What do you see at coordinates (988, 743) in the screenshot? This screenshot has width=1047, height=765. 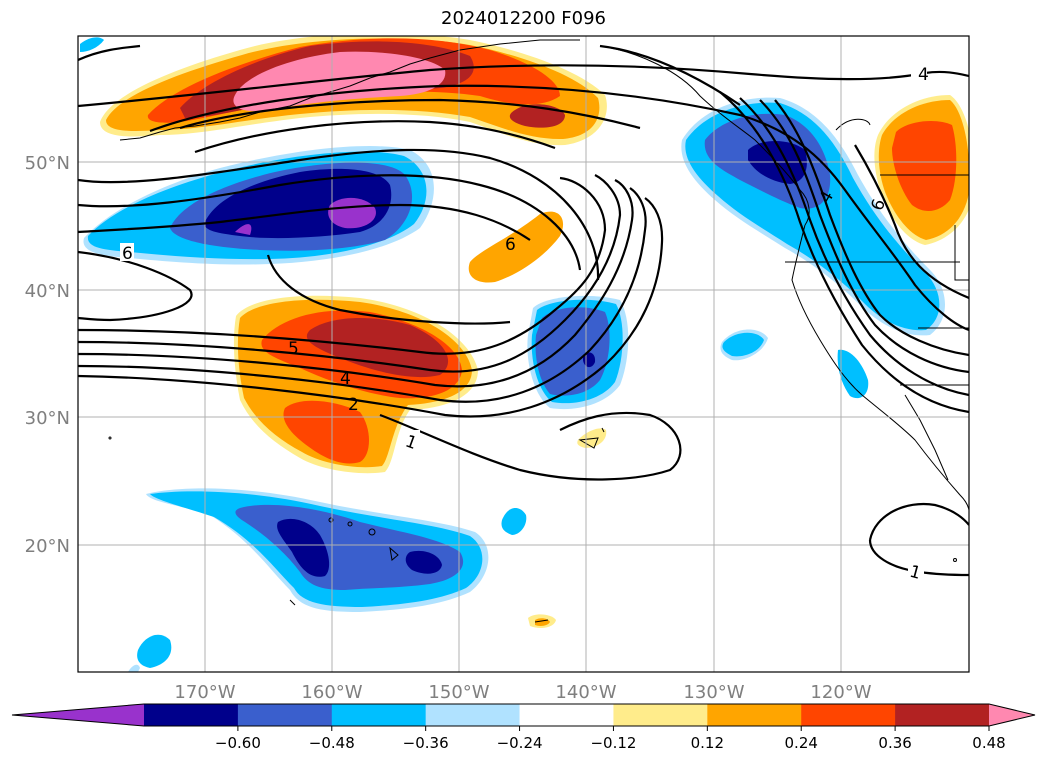 I see `colorbar-tick-label: 0.48` at bounding box center [988, 743].